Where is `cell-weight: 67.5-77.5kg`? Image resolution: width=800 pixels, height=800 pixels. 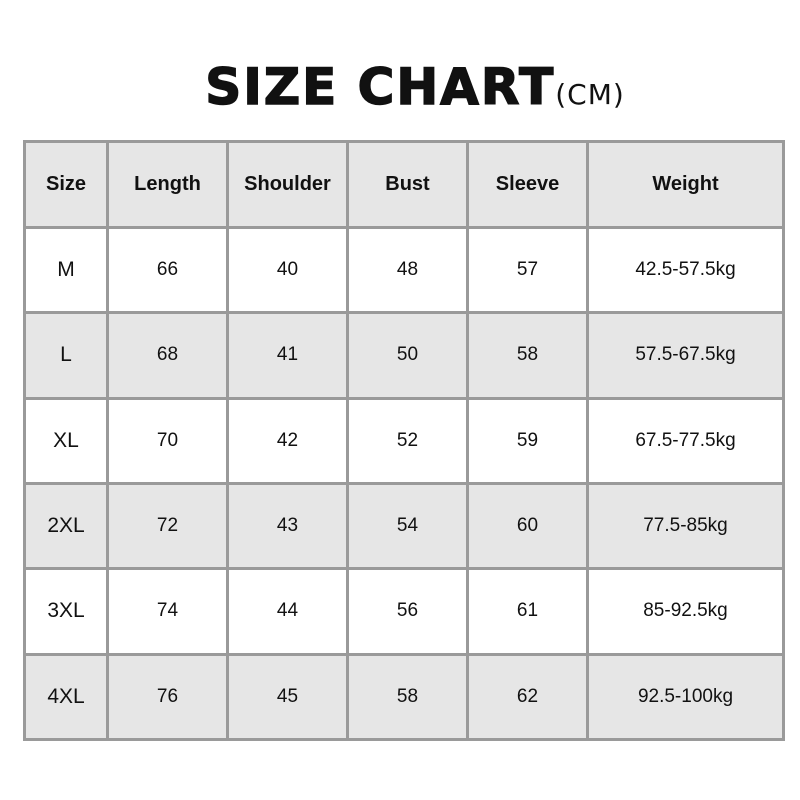
cell-weight: 67.5-77.5kg is located at coordinates (685, 440).